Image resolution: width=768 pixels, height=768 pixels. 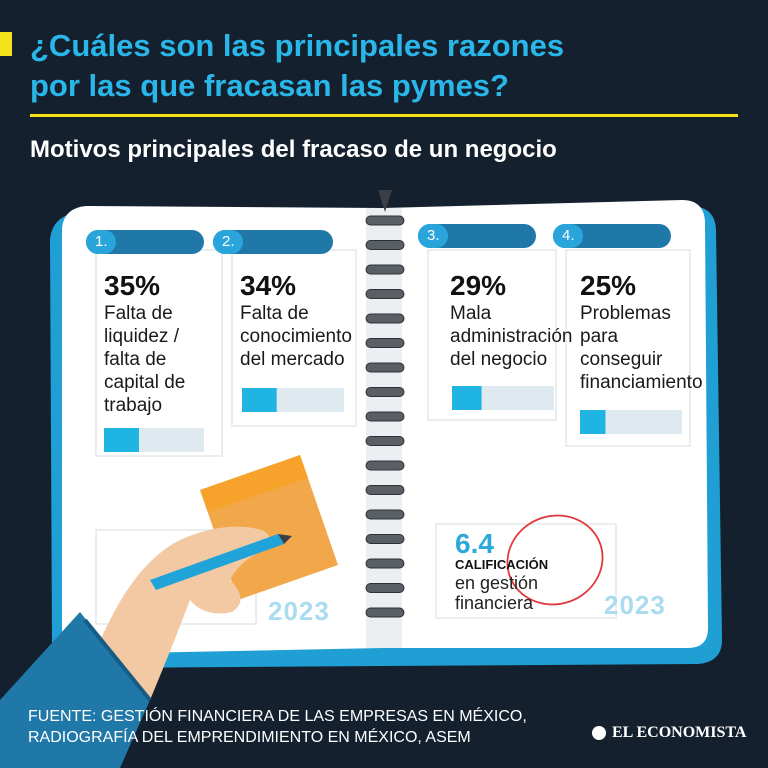 What do you see at coordinates (6, 44) in the screenshot?
I see `title-accent-bar` at bounding box center [6, 44].